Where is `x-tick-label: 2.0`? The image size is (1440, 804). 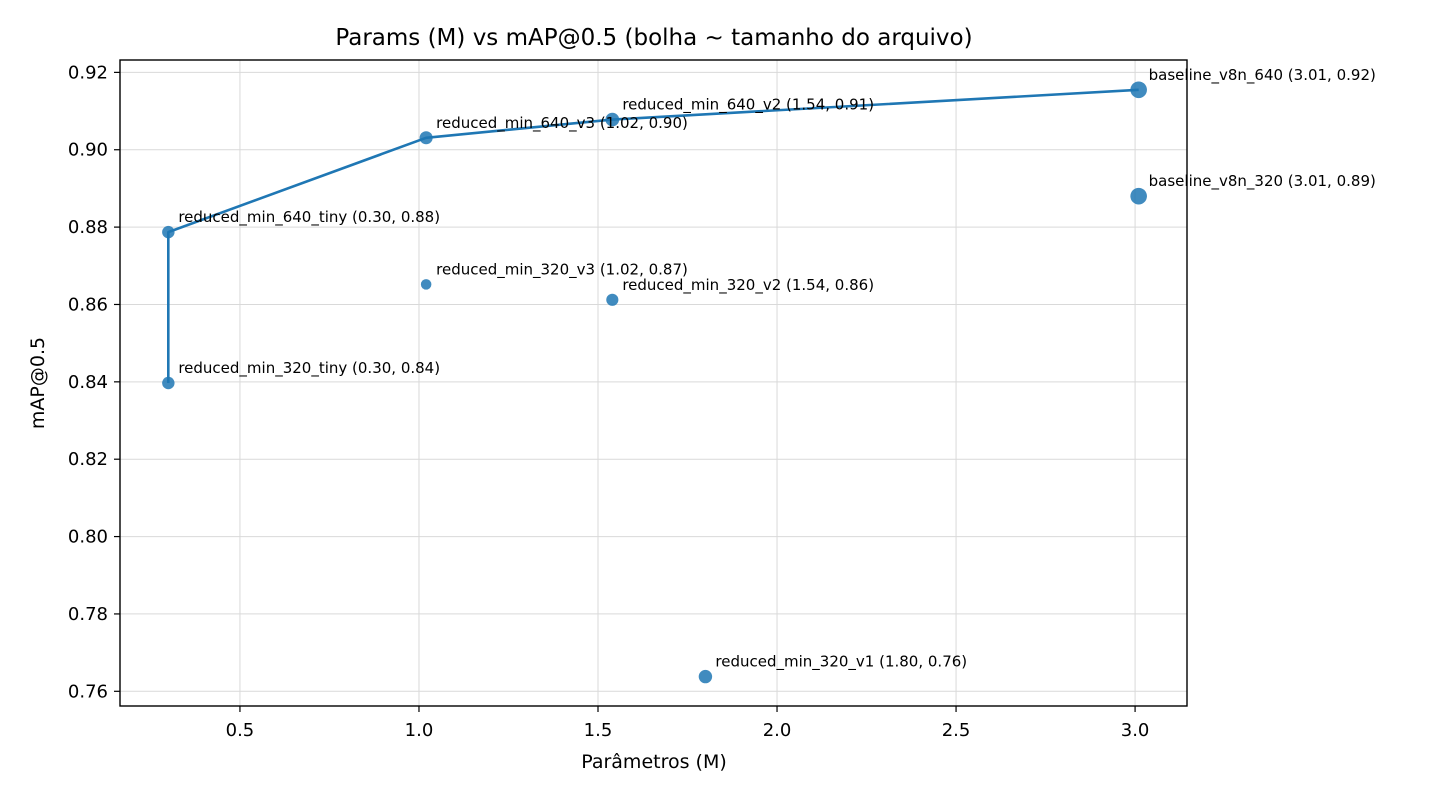
x-tick-label: 2.0 is located at coordinates (777, 730).